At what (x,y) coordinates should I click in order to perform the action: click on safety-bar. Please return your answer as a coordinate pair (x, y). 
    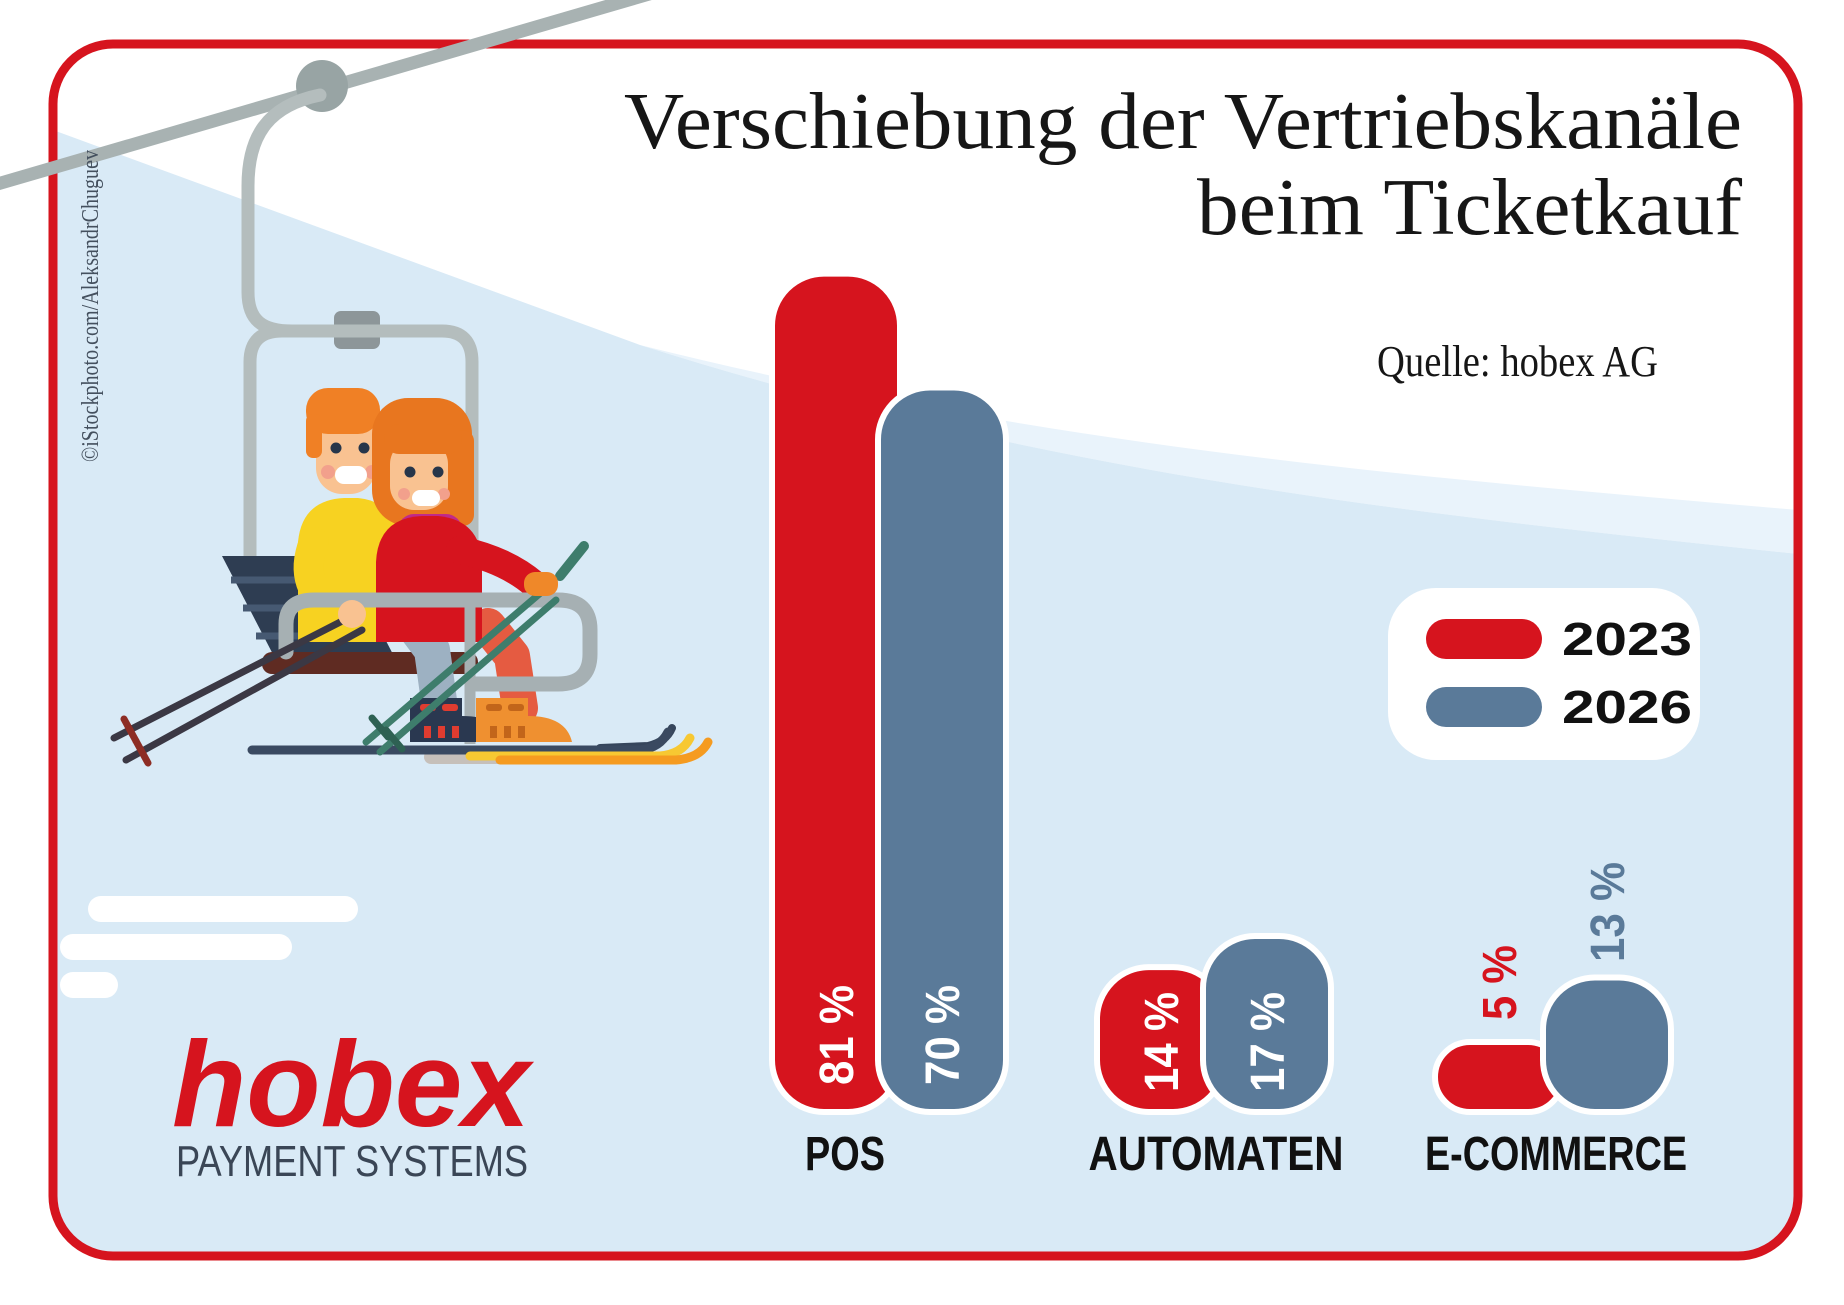
    Looking at the image, I should click on (438, 642).